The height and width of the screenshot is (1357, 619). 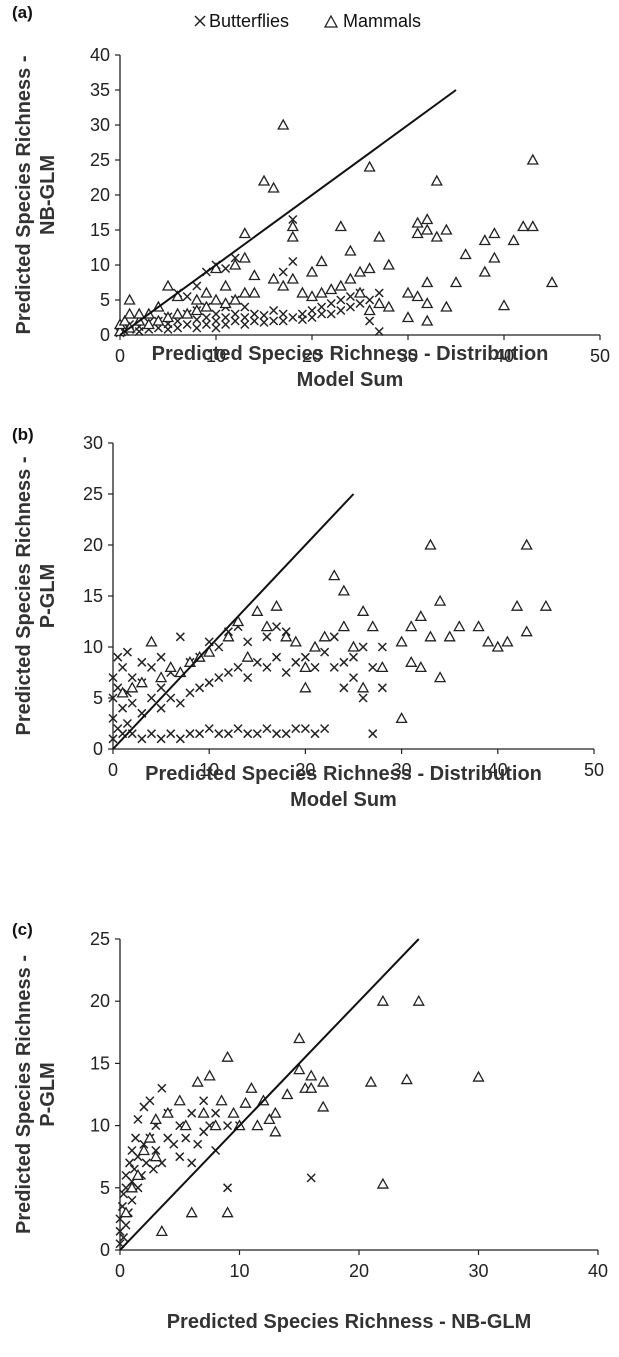 I want to click on series-butterflies, so click(x=249, y=276).